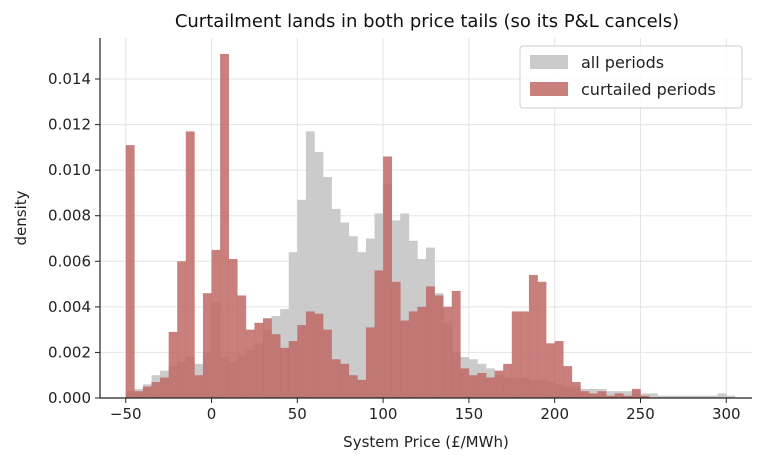 This screenshot has height=464, width=764. I want to click on y-tick-label-4: 0.008, so click(69, 216).